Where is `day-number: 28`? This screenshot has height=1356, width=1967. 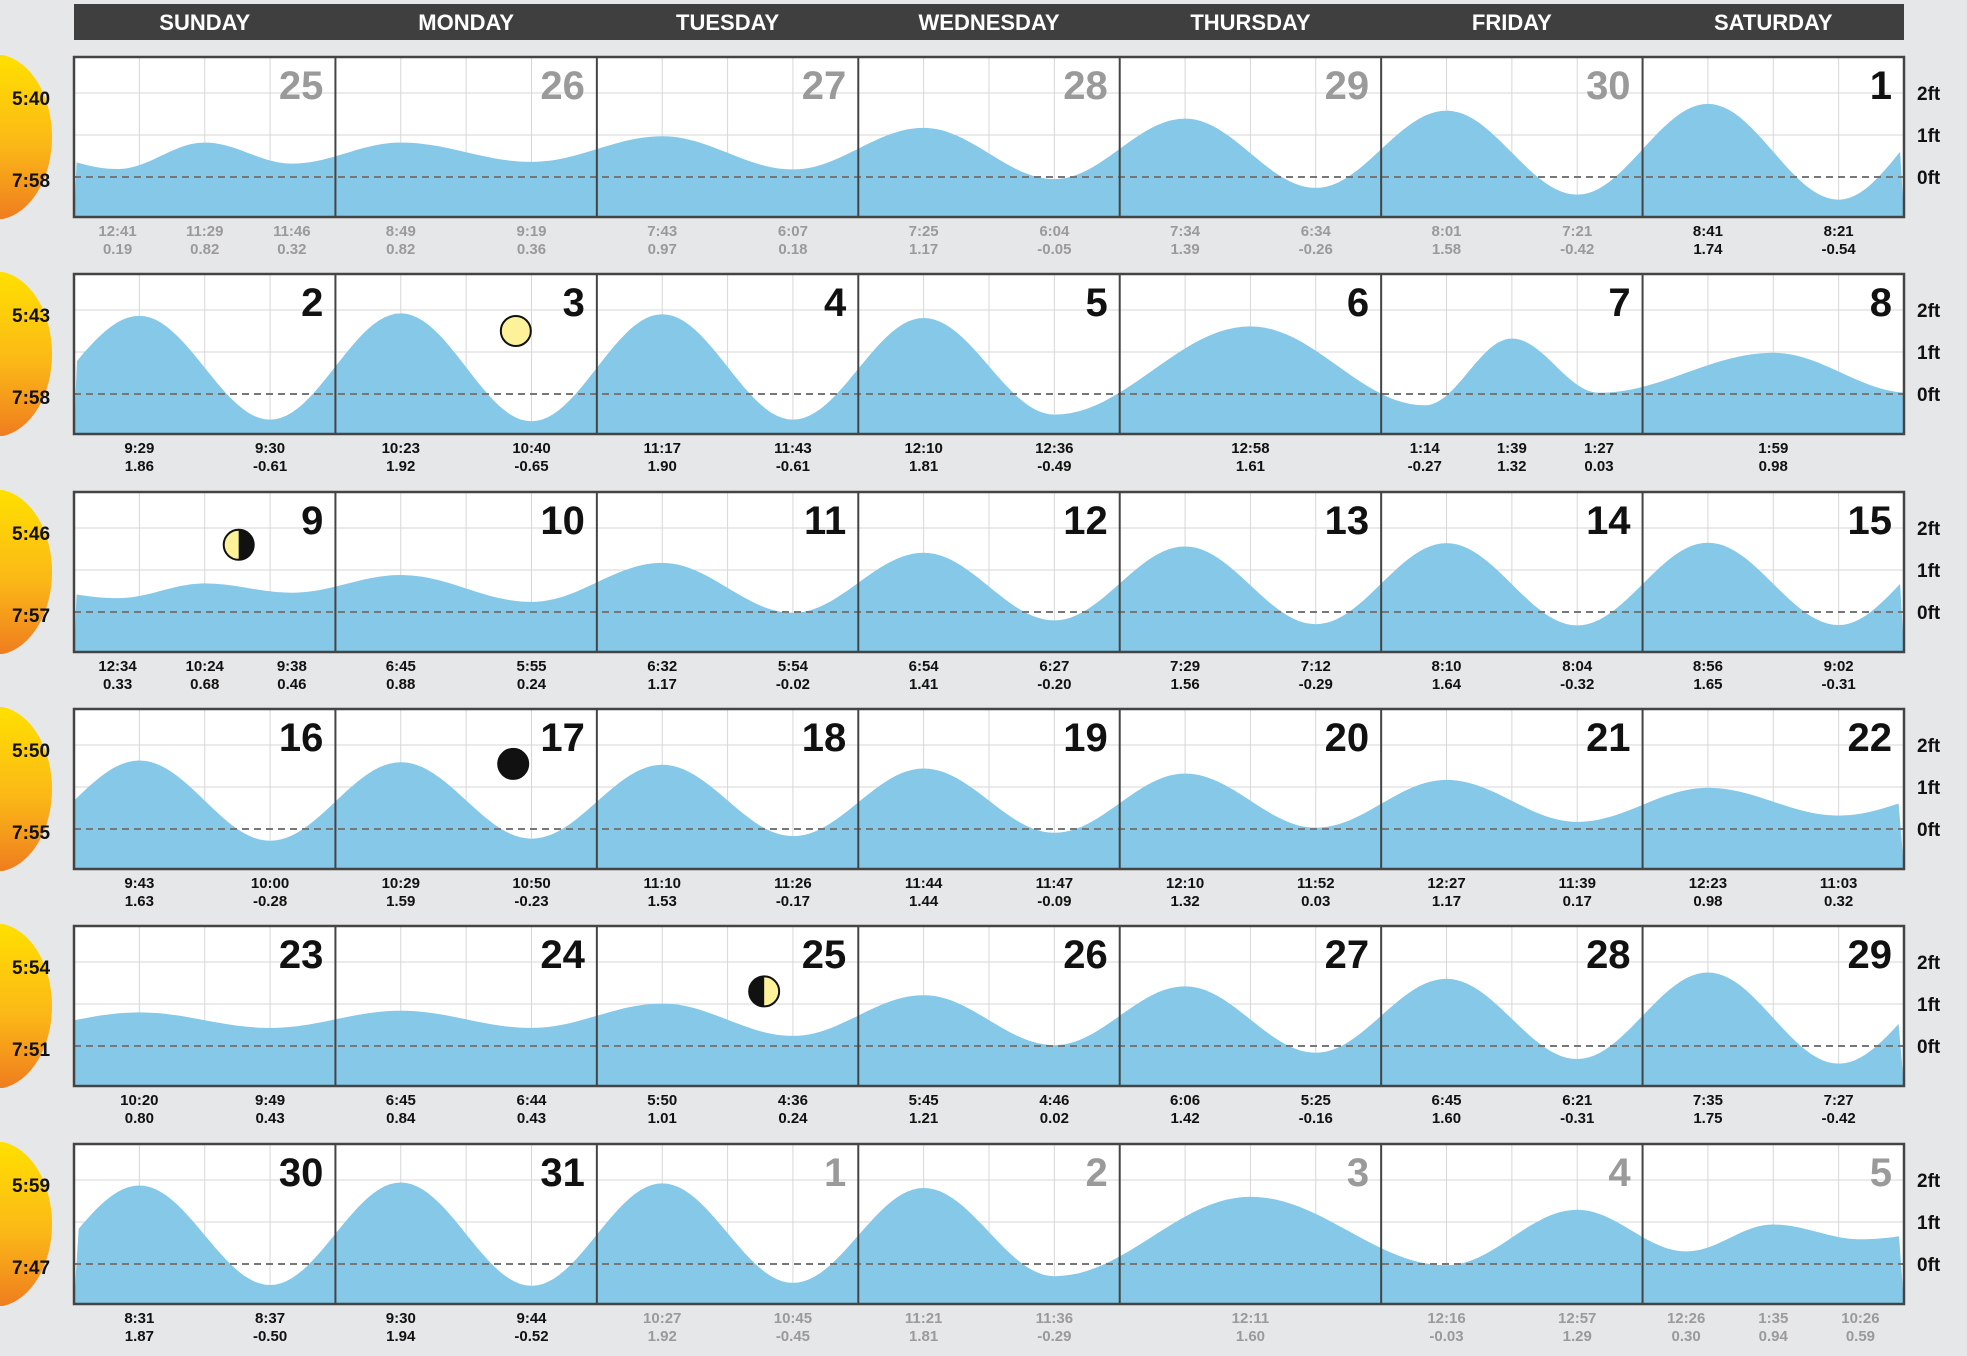 day-number: 28 is located at coordinates (1608, 955).